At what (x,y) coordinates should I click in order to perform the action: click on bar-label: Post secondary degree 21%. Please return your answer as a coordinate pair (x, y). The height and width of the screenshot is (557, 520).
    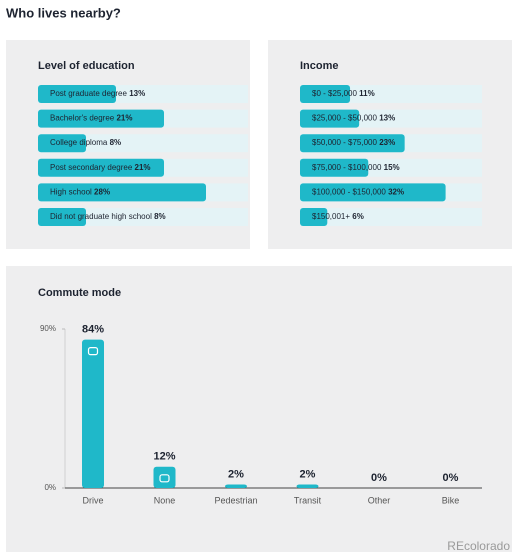
    Looking at the image, I should click on (100, 167).